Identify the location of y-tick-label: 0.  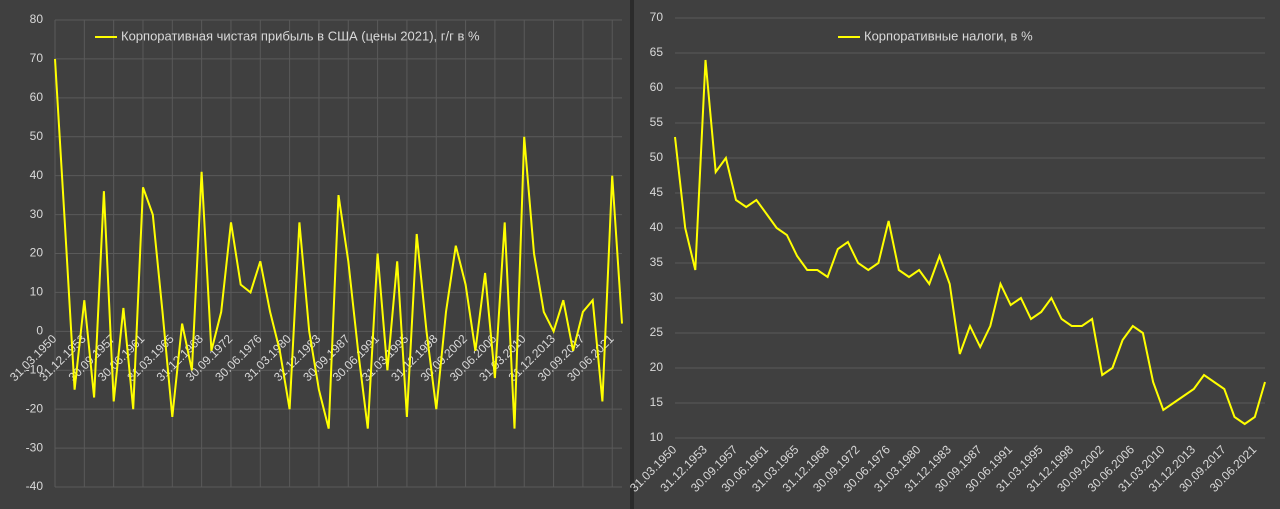
(39, 331).